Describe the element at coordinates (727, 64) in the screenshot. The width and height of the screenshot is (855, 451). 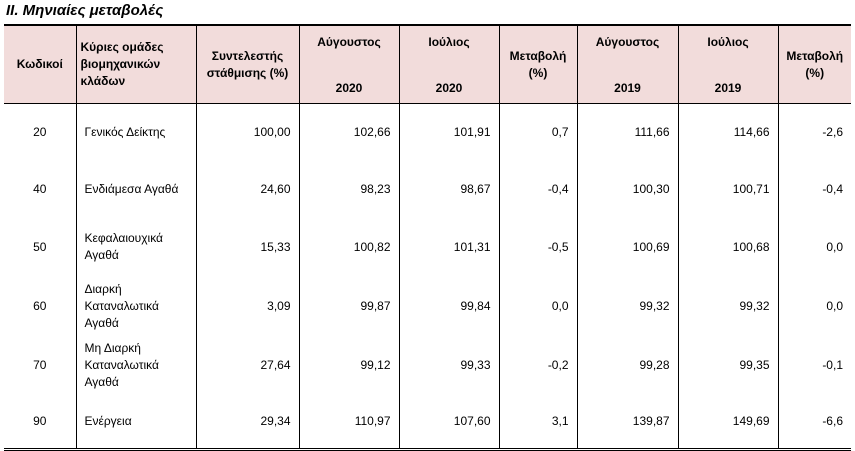
I see `header-jul-2019: Ιούλιος 2019` at that location.